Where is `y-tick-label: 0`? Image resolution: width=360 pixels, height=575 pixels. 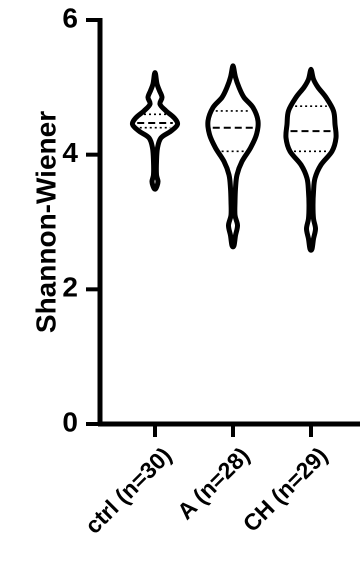
y-tick-label: 0 is located at coordinates (70, 421).